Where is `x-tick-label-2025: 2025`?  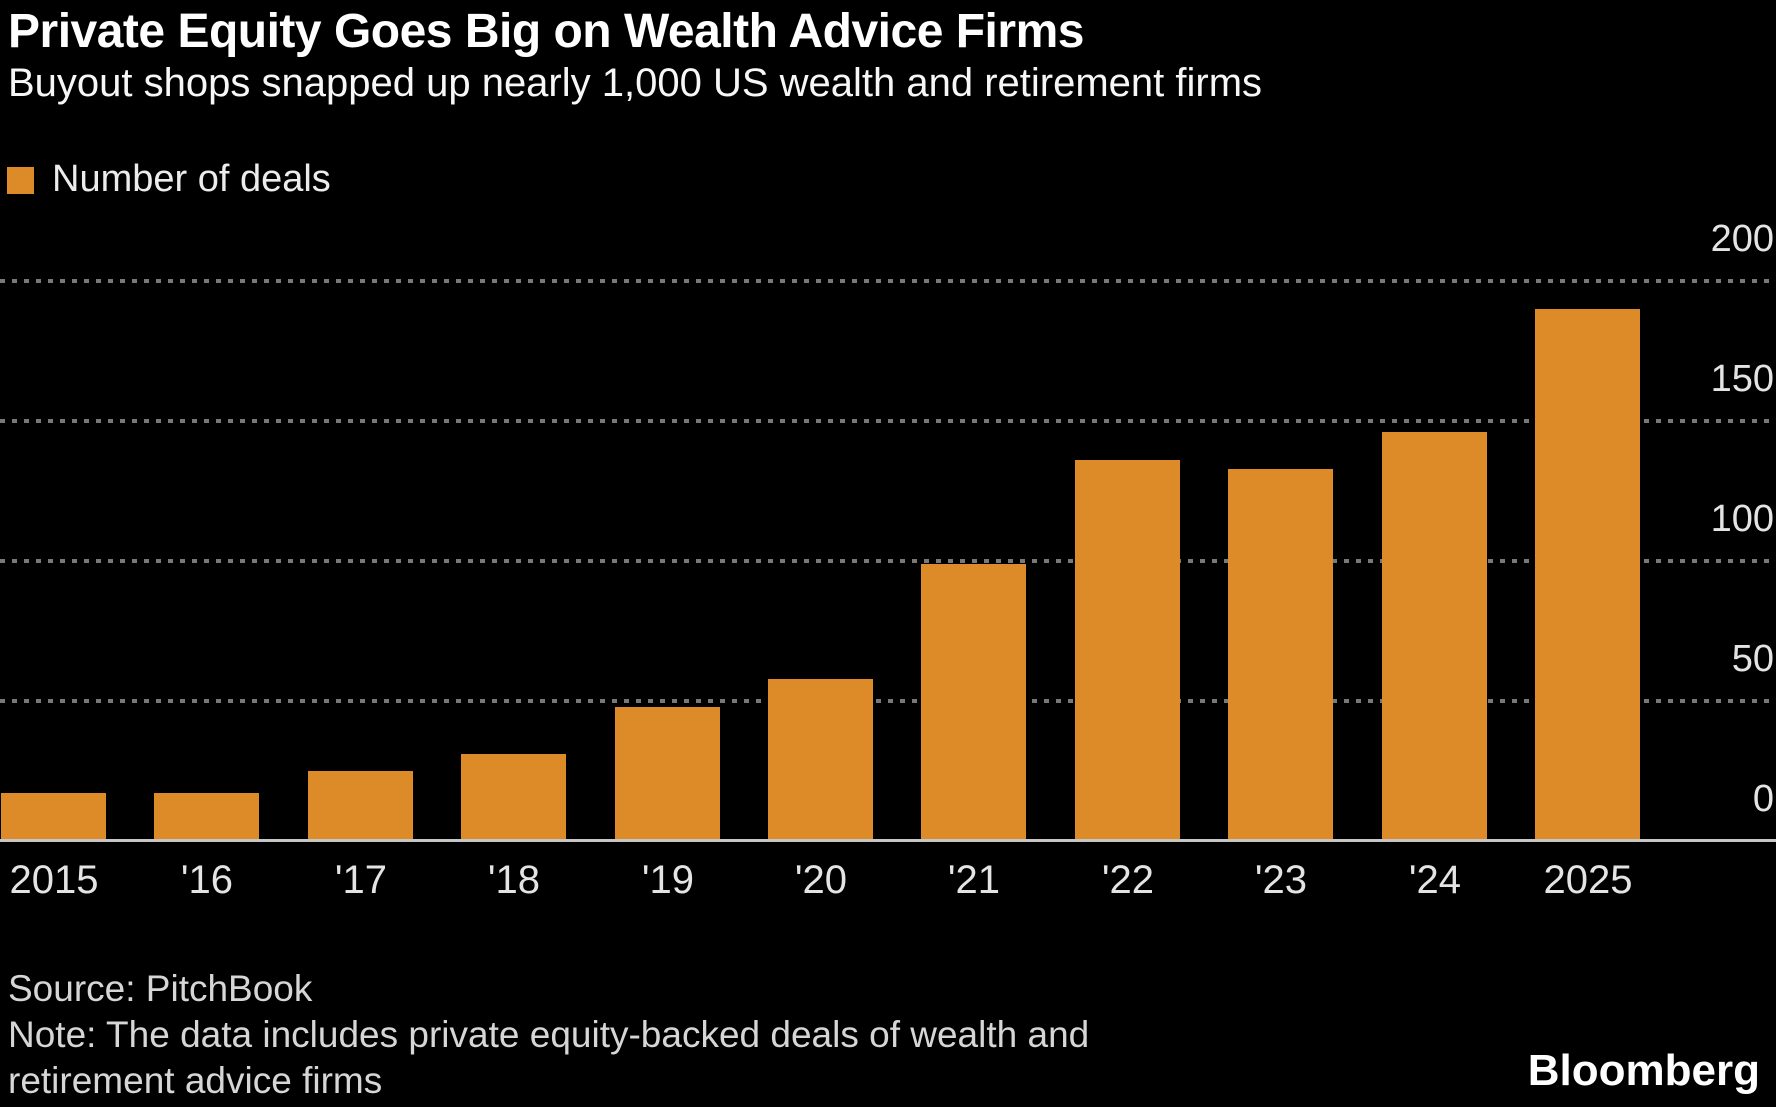
x-tick-label-2025: 2025 is located at coordinates (1588, 880).